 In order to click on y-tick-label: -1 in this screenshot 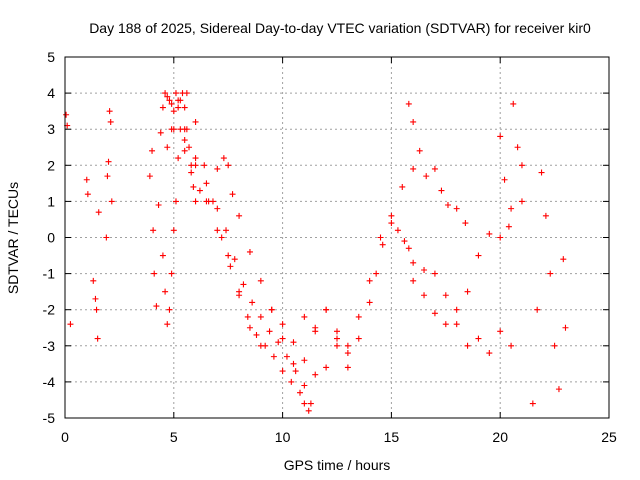, I will do `click(49, 274)`.